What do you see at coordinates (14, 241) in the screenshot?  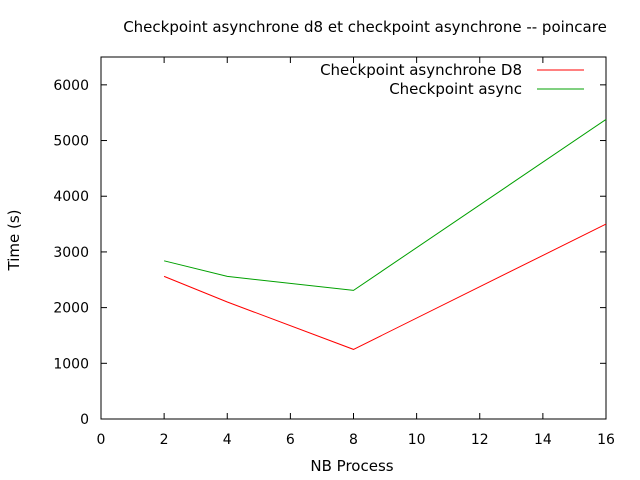 I see `y-axis-label: Time (s)` at bounding box center [14, 241].